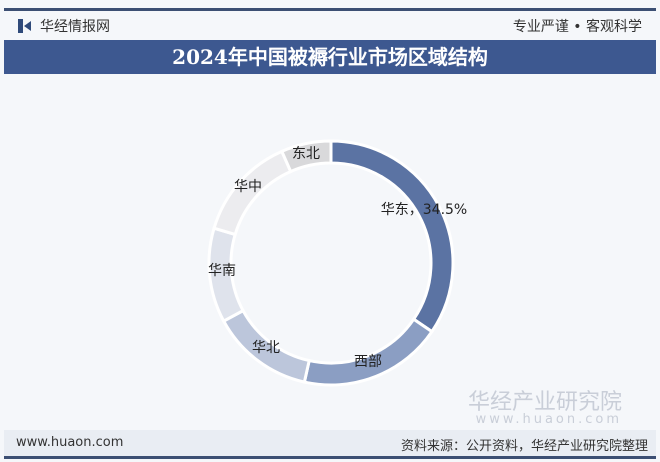 The image size is (660, 462). What do you see at coordinates (330, 57) in the screenshot?
I see `chart-title: 2024年中国被褥行业市场区域结构` at bounding box center [330, 57].